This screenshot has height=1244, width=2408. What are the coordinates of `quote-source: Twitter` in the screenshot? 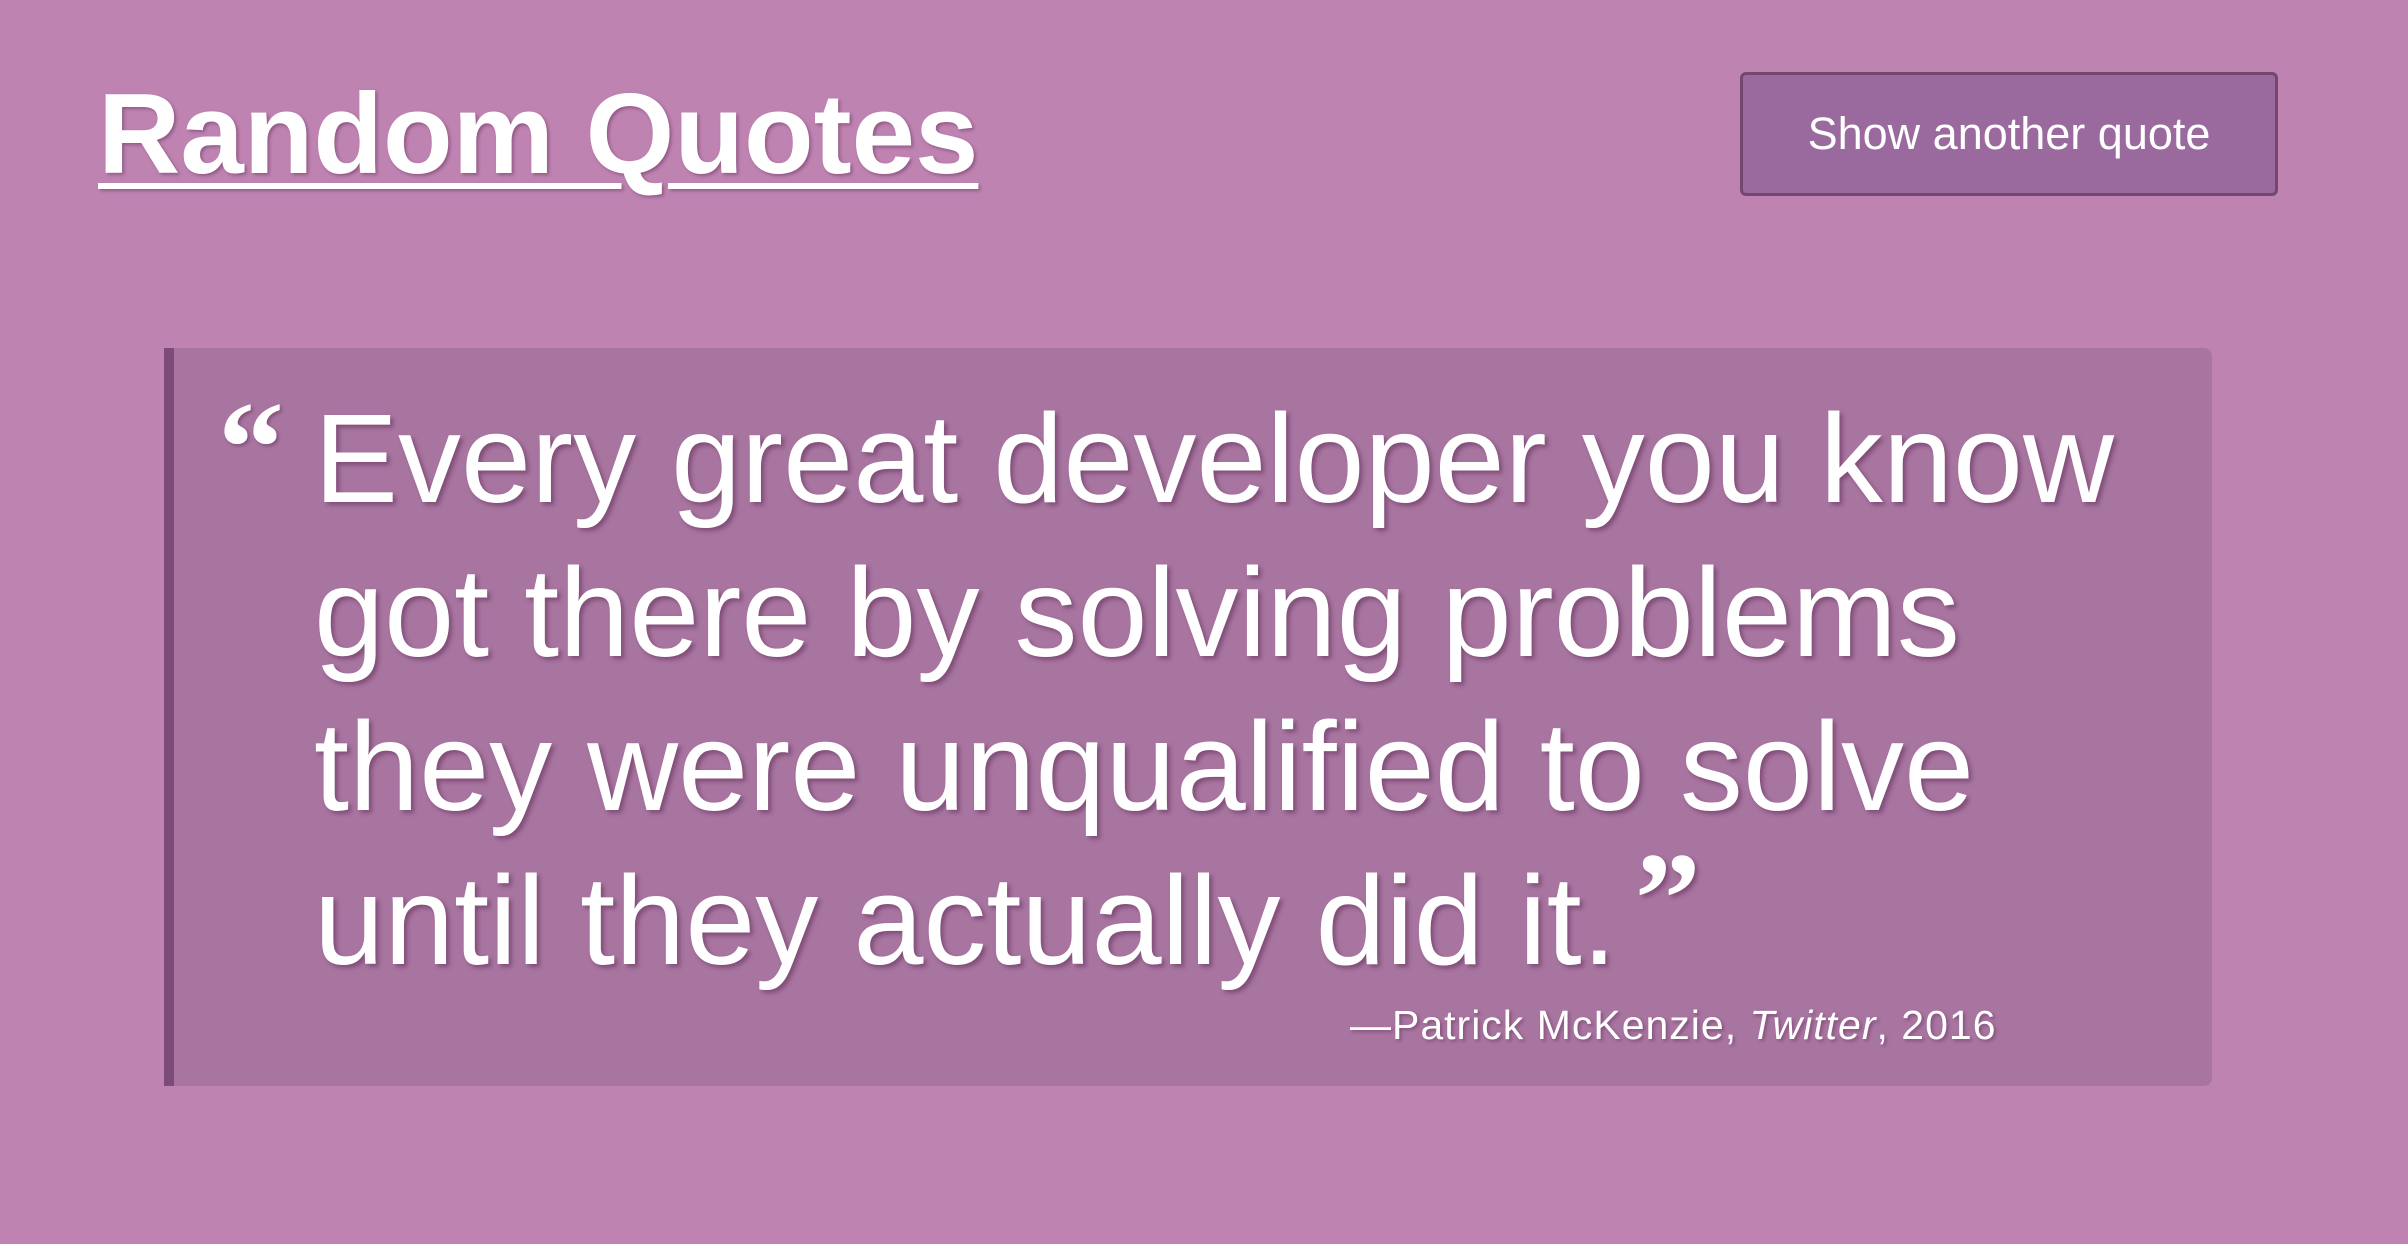 It's located at (1813, 1025).